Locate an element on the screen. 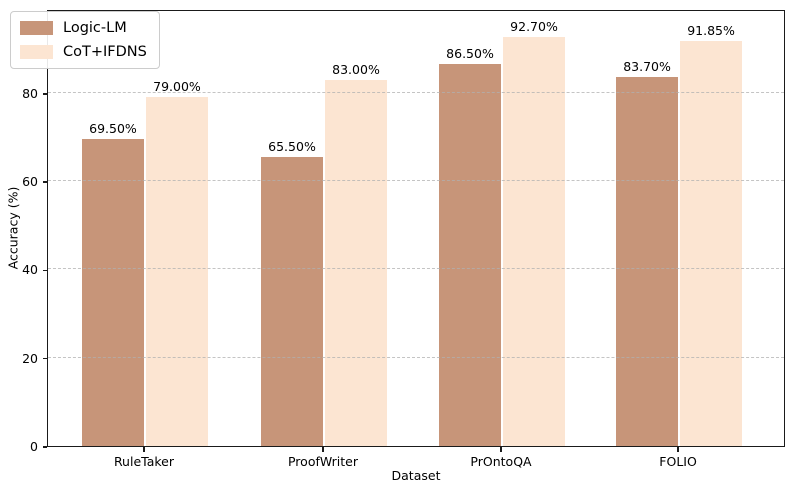 The image size is (793, 486). legend-item-logic-lm: Logic-LM is located at coordinates (83, 28).